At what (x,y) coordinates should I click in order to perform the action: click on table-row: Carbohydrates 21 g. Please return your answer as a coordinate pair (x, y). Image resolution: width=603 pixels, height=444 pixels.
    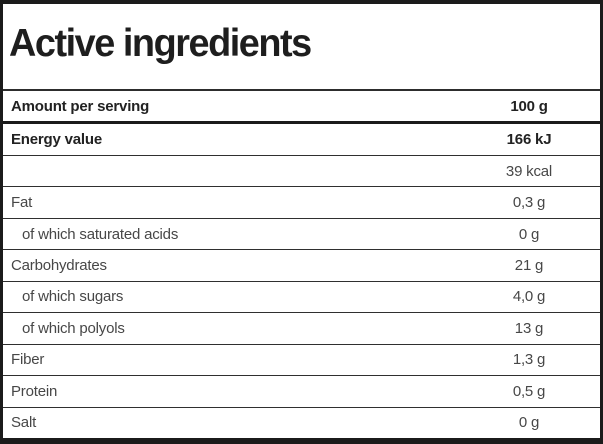
    Looking at the image, I should click on (301, 266).